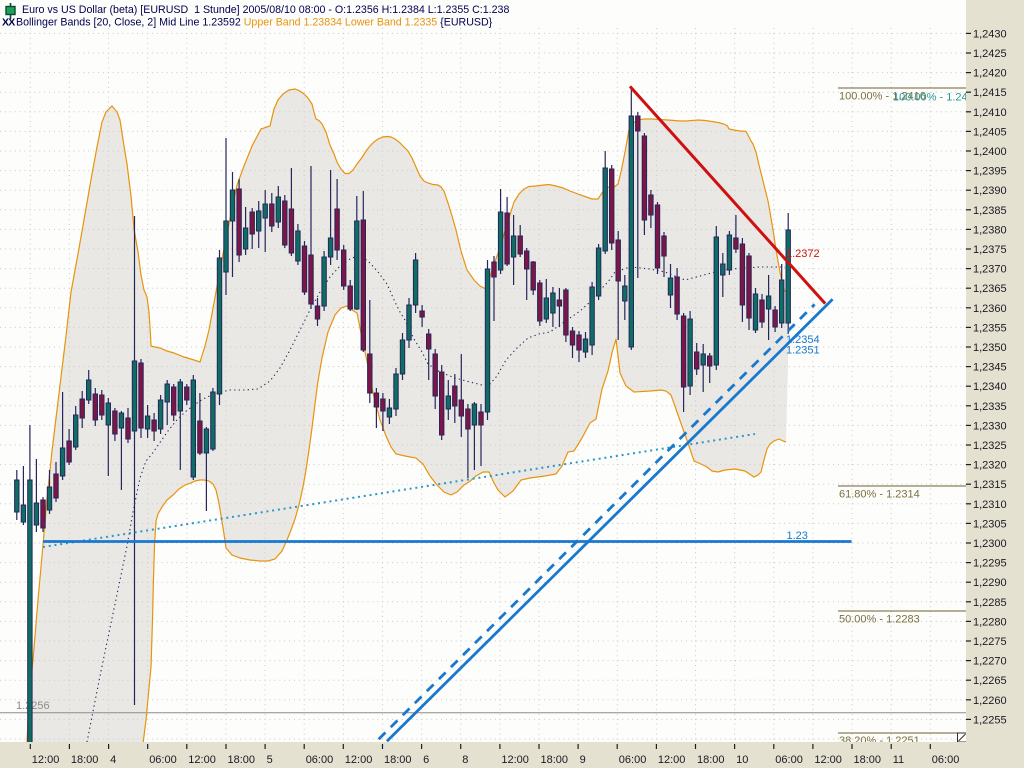  What do you see at coordinates (990, 505) in the screenshot?
I see `svg-text: 1,2310` at bounding box center [990, 505].